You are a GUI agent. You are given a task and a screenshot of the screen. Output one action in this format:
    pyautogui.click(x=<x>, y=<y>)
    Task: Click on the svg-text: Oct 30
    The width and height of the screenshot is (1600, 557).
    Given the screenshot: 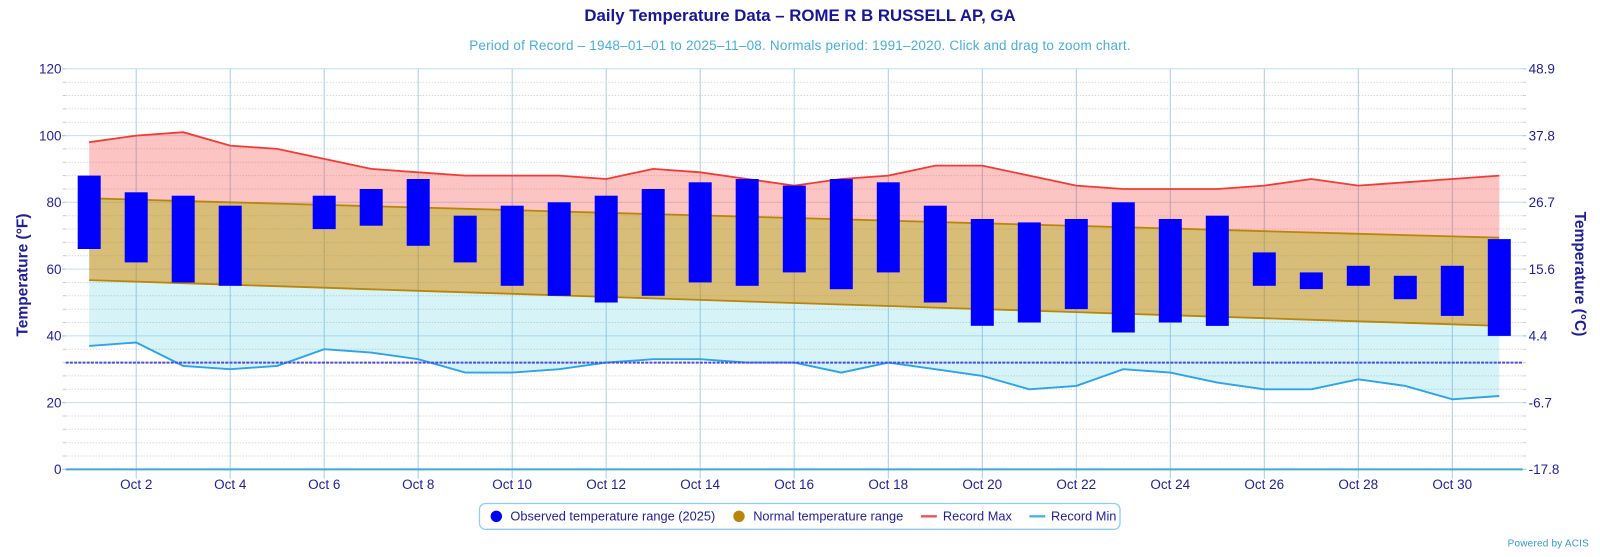 What is the action you would take?
    pyautogui.click(x=1452, y=484)
    